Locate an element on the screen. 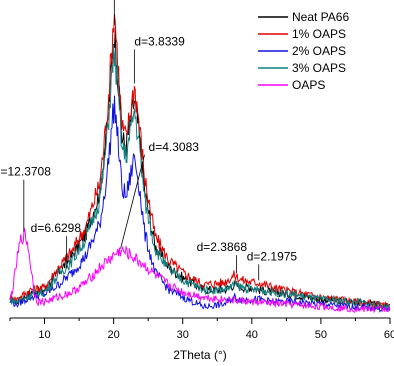  legend: Neat PA66 1% OAPS 2% OAPS 3% OAPS OAPS is located at coordinates (303, 51).